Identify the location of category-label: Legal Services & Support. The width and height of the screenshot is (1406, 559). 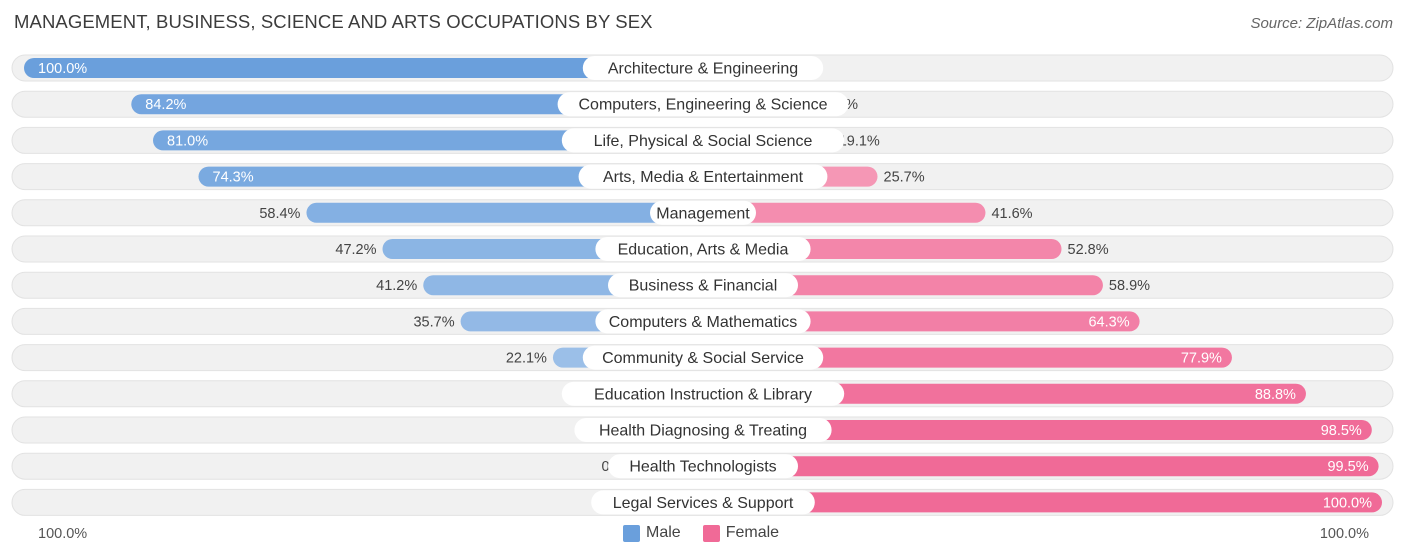
(703, 503).